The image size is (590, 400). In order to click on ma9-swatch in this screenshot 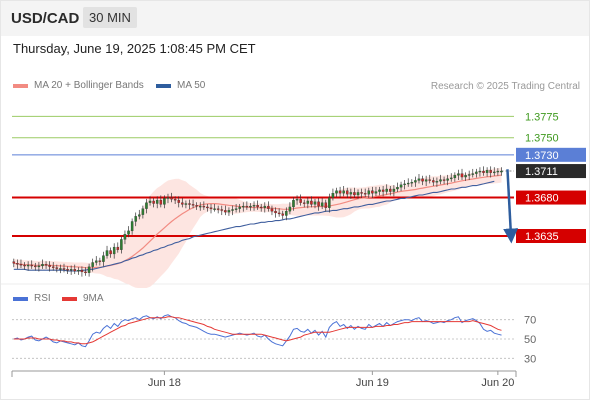, I will do `click(69, 298)`.